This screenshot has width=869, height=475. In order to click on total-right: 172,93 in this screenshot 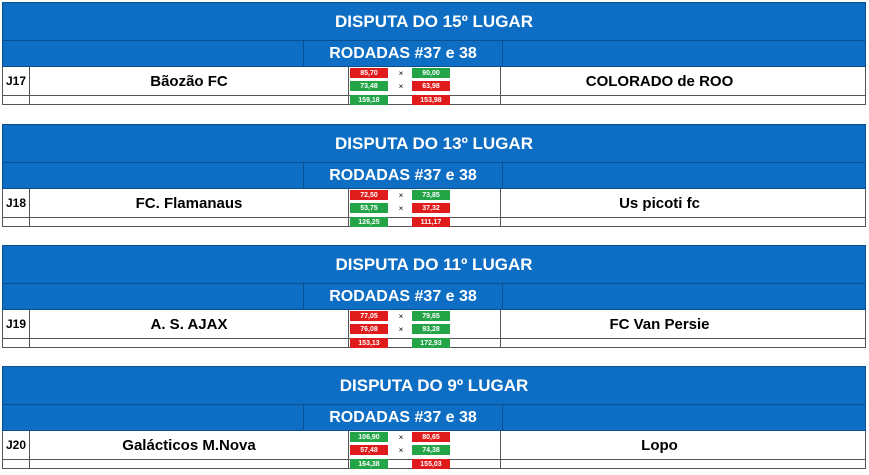, I will do `click(431, 343)`.